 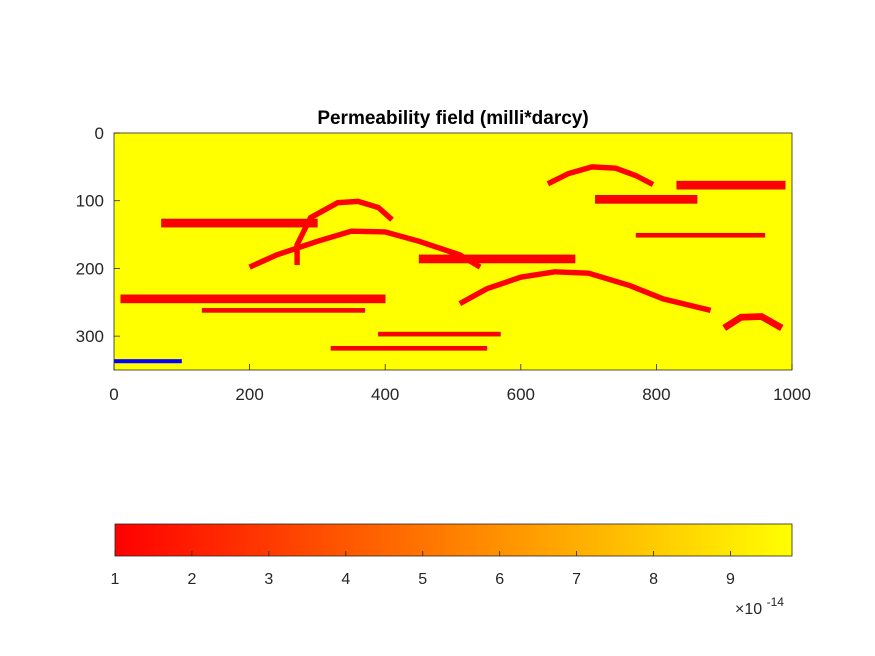 What do you see at coordinates (115, 579) in the screenshot?
I see `colorbar-tick-label: 1` at bounding box center [115, 579].